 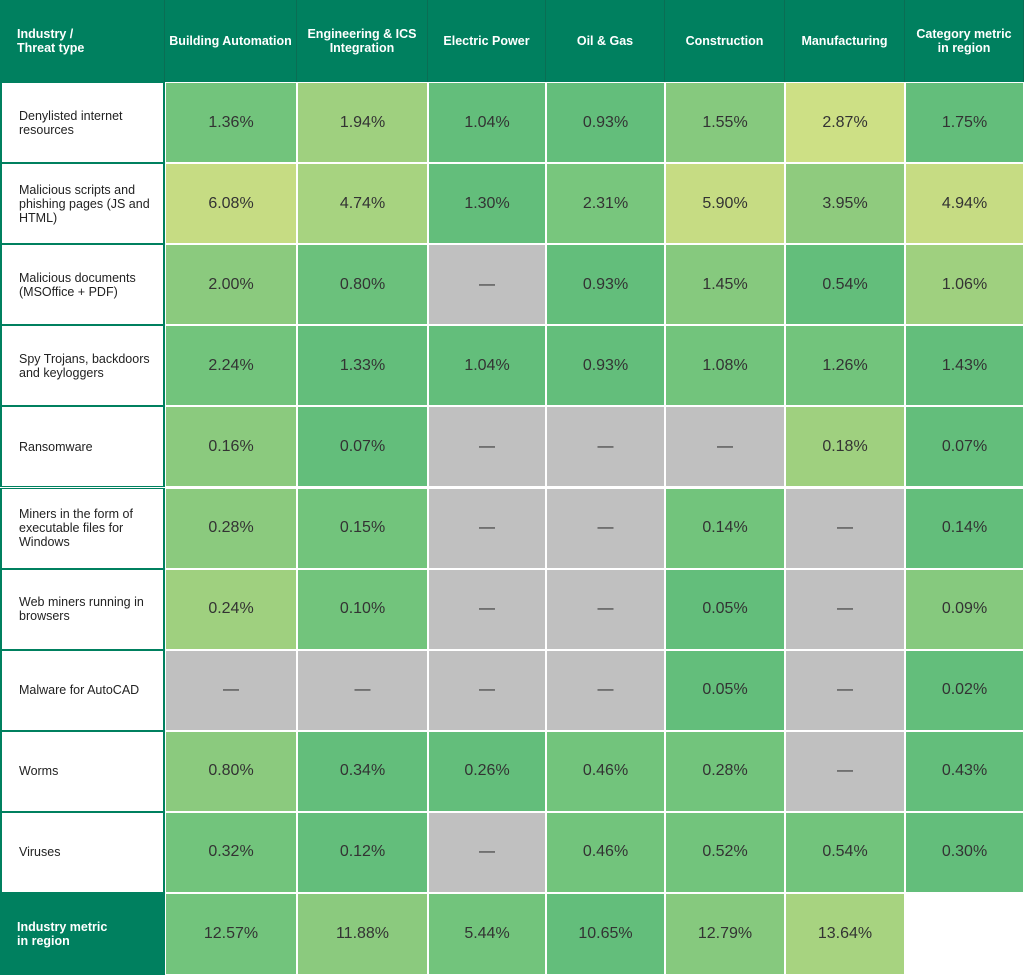 What do you see at coordinates (964, 285) in the screenshot?
I see `value-cell: 1.06%` at bounding box center [964, 285].